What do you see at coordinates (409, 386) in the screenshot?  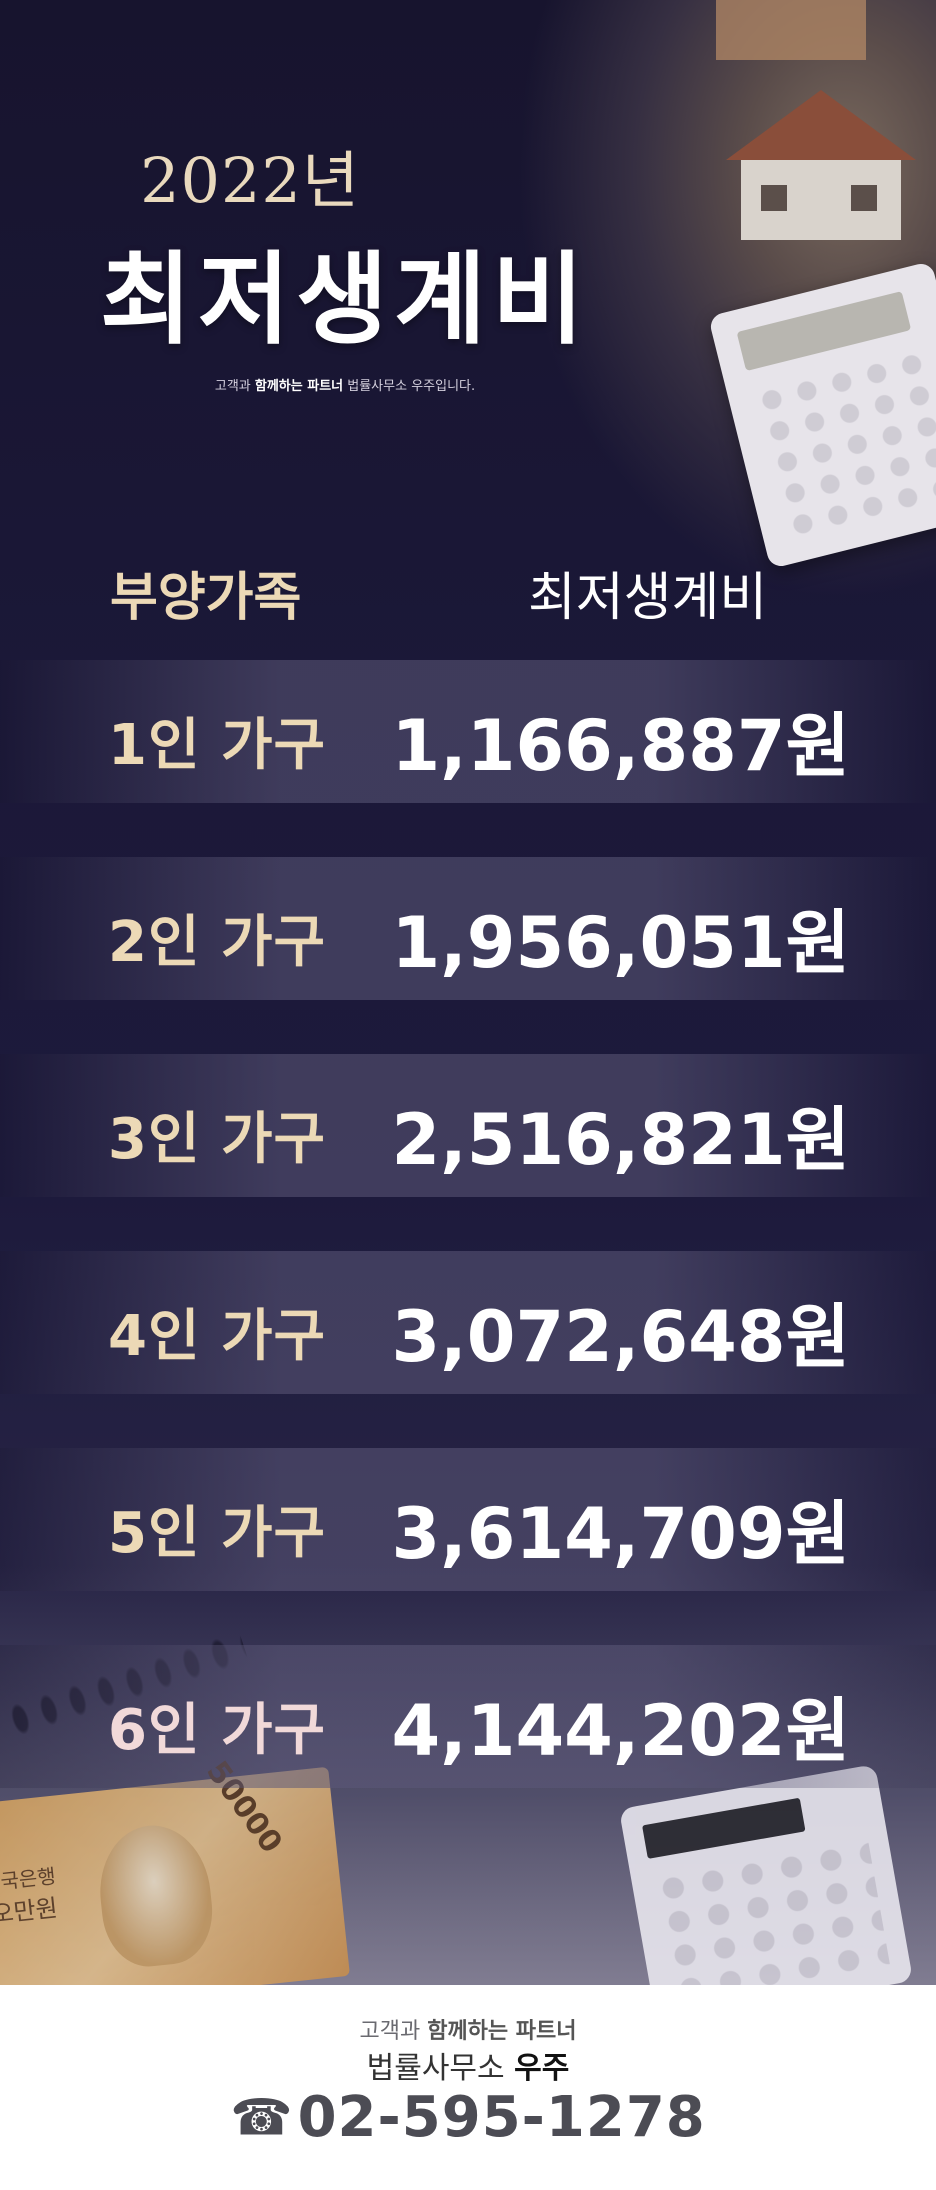 I see `subtitle-post: 법률사무소 우주입니다.` at bounding box center [409, 386].